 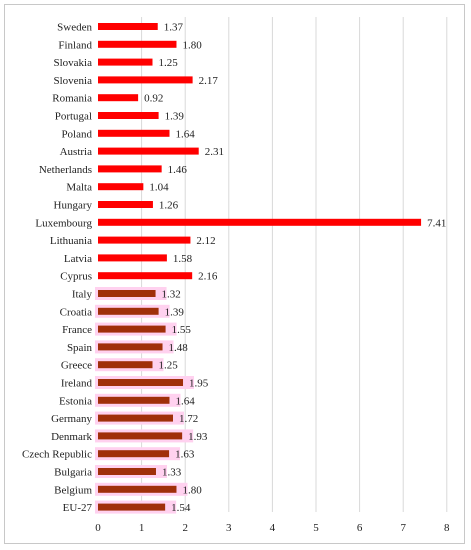 What do you see at coordinates (75, 45) in the screenshot?
I see `category-label: Finland` at bounding box center [75, 45].